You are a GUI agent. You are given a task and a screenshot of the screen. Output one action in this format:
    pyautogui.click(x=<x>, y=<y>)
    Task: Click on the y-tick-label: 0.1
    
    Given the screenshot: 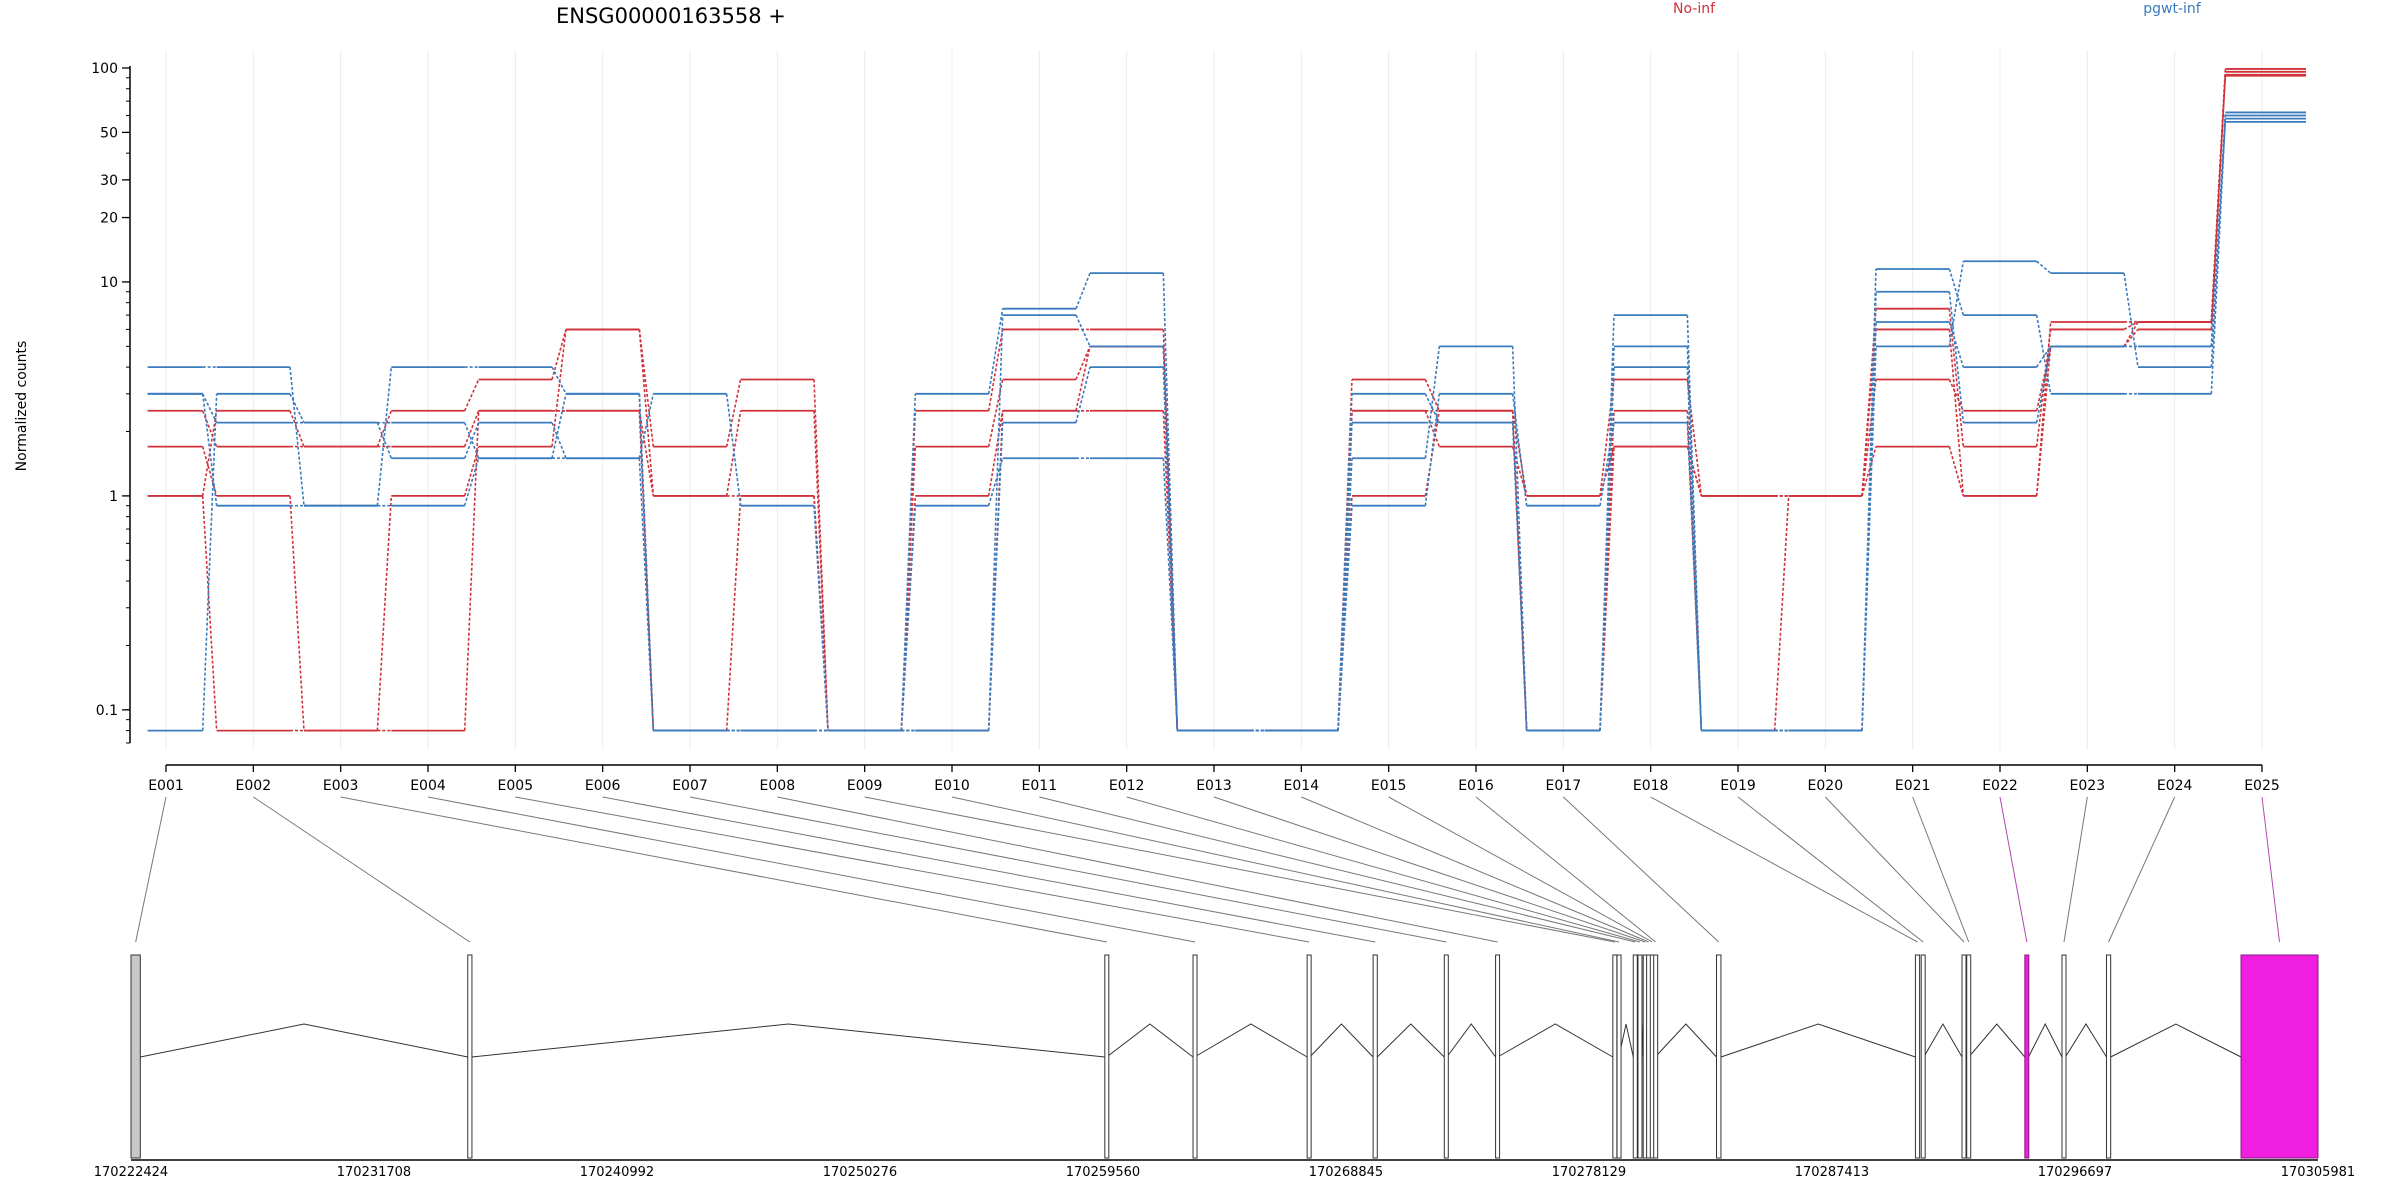 What is the action you would take?
    pyautogui.click(x=107, y=711)
    